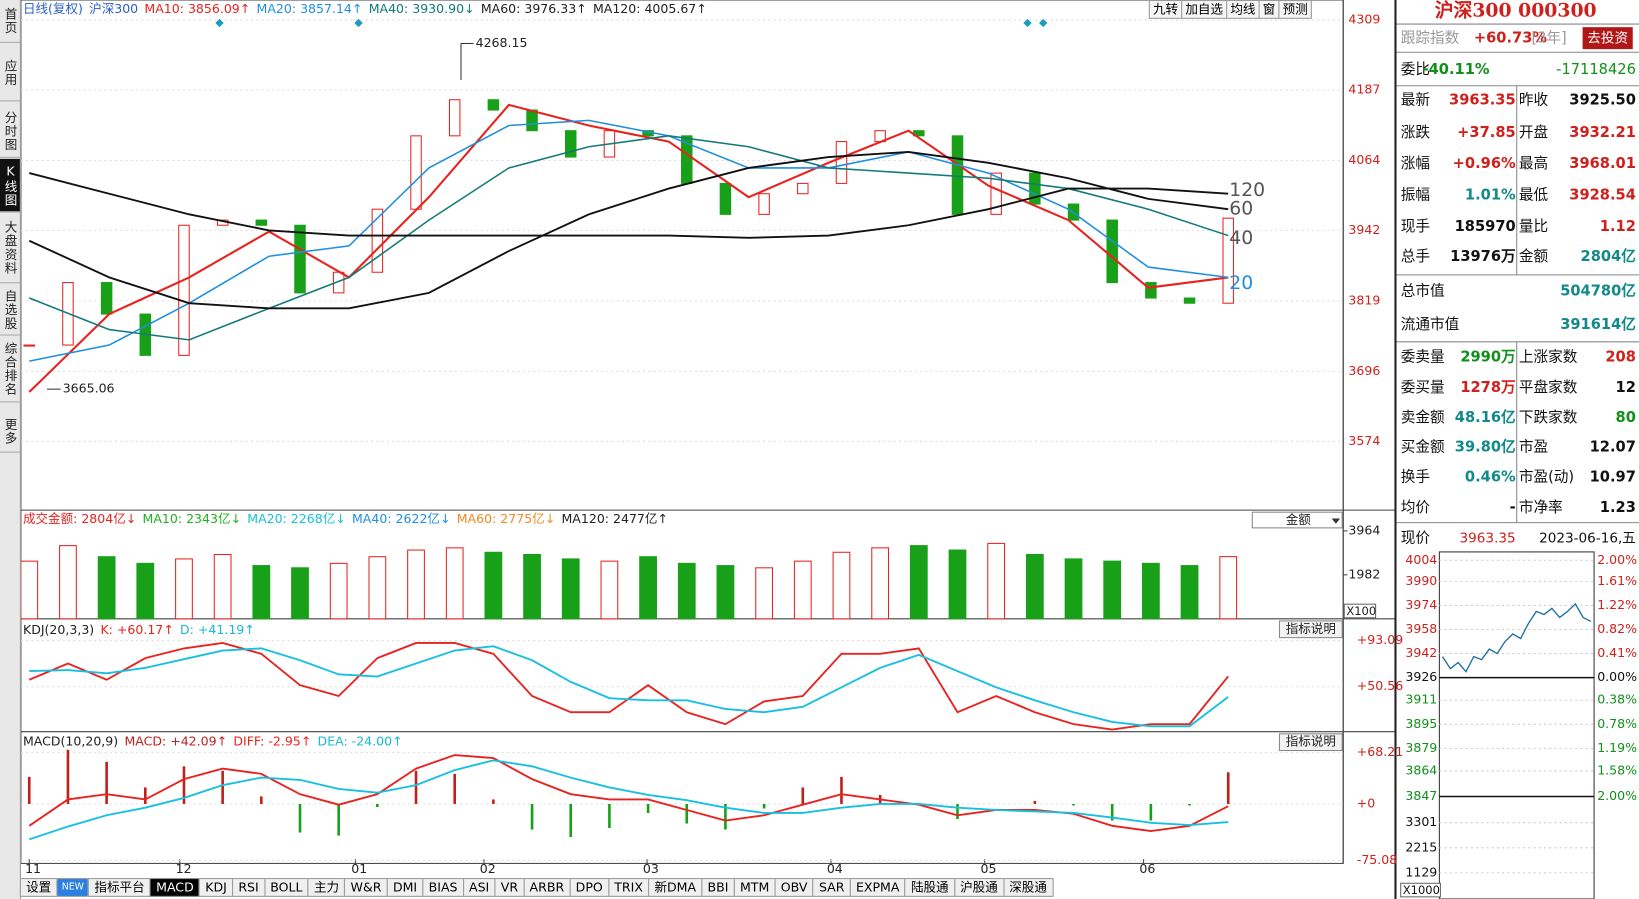 Image resolution: width=1639 pixels, height=899 pixels. I want to click on quote-label: 振幅, so click(1415, 194).